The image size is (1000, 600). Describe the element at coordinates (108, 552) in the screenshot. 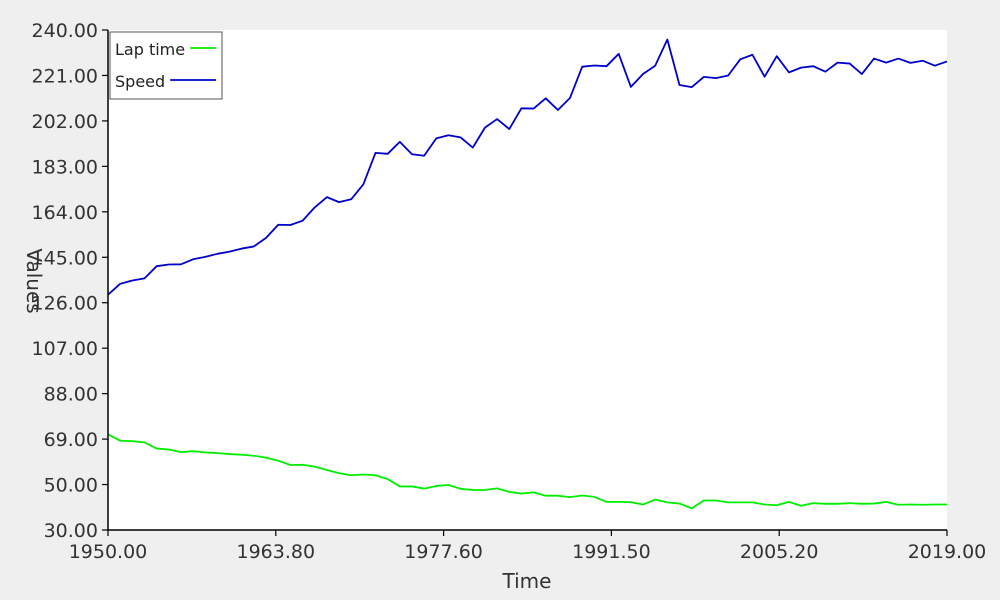

I see `x-tick-label: 1950.00` at that location.